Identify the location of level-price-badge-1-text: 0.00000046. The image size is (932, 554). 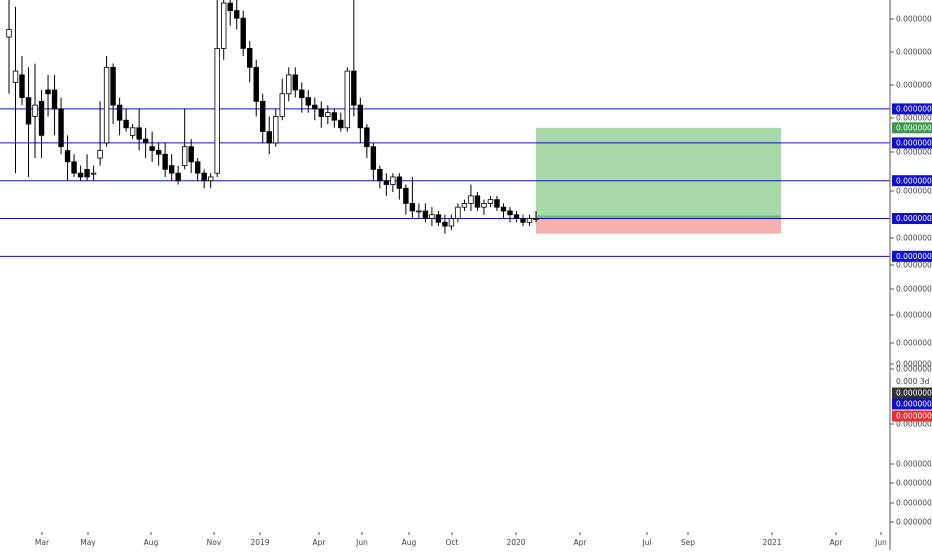
(914, 143).